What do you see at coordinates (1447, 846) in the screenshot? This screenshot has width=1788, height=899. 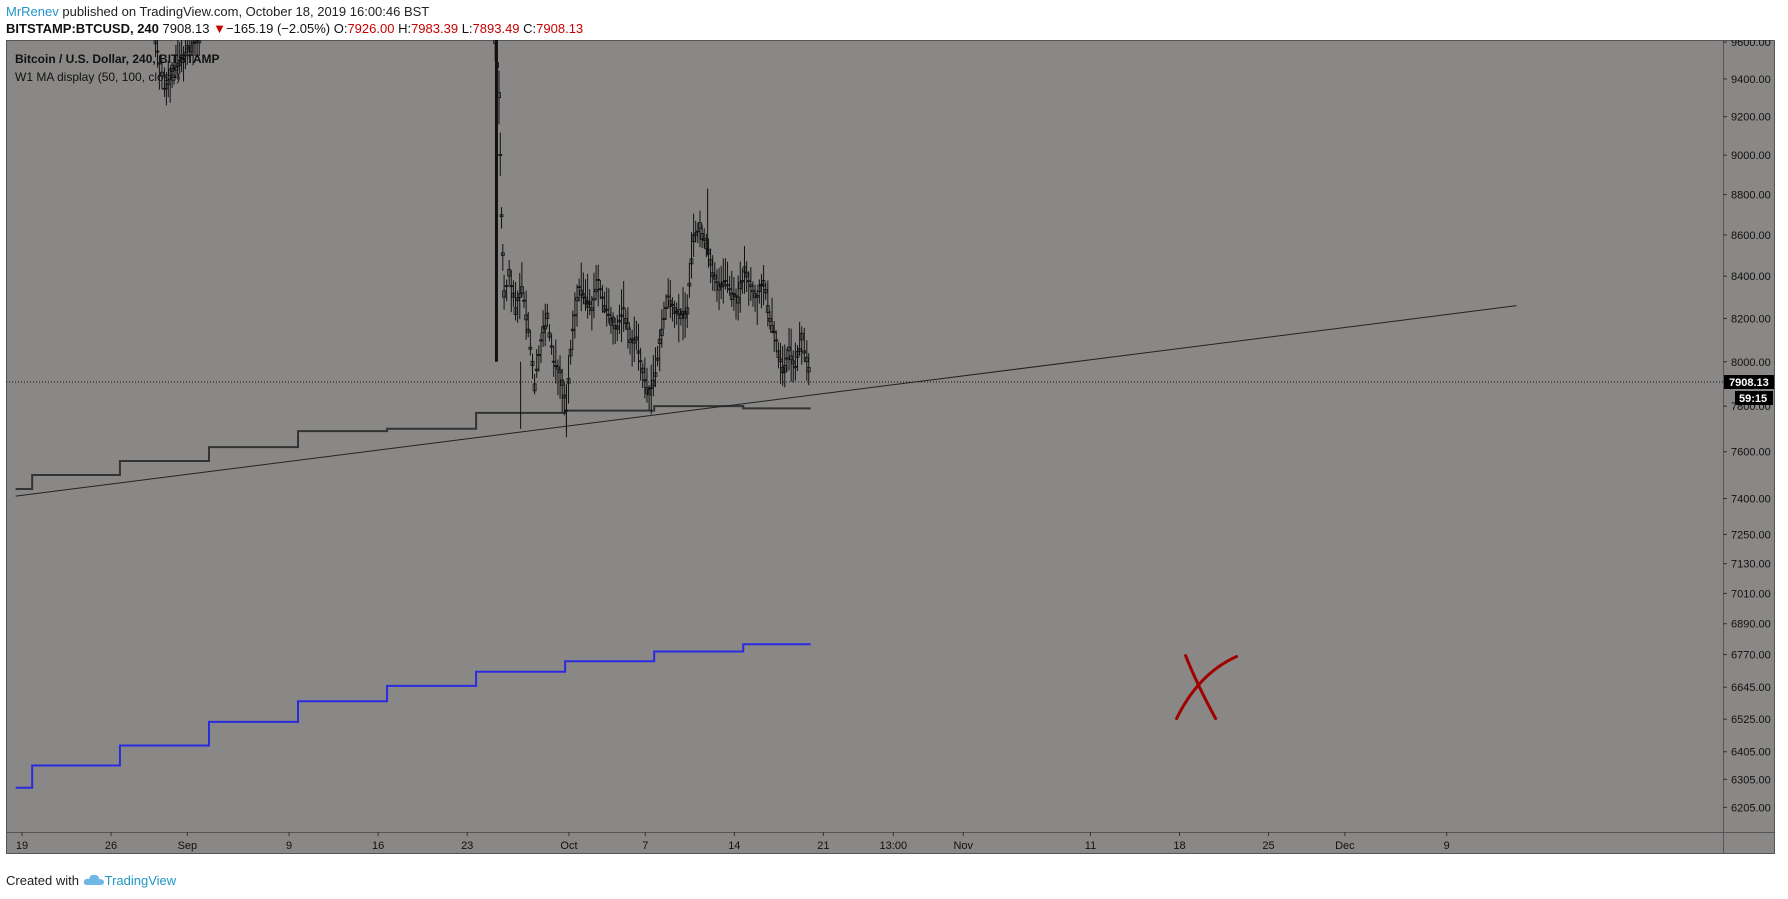 I see `x-tick-label-16: 9` at bounding box center [1447, 846].